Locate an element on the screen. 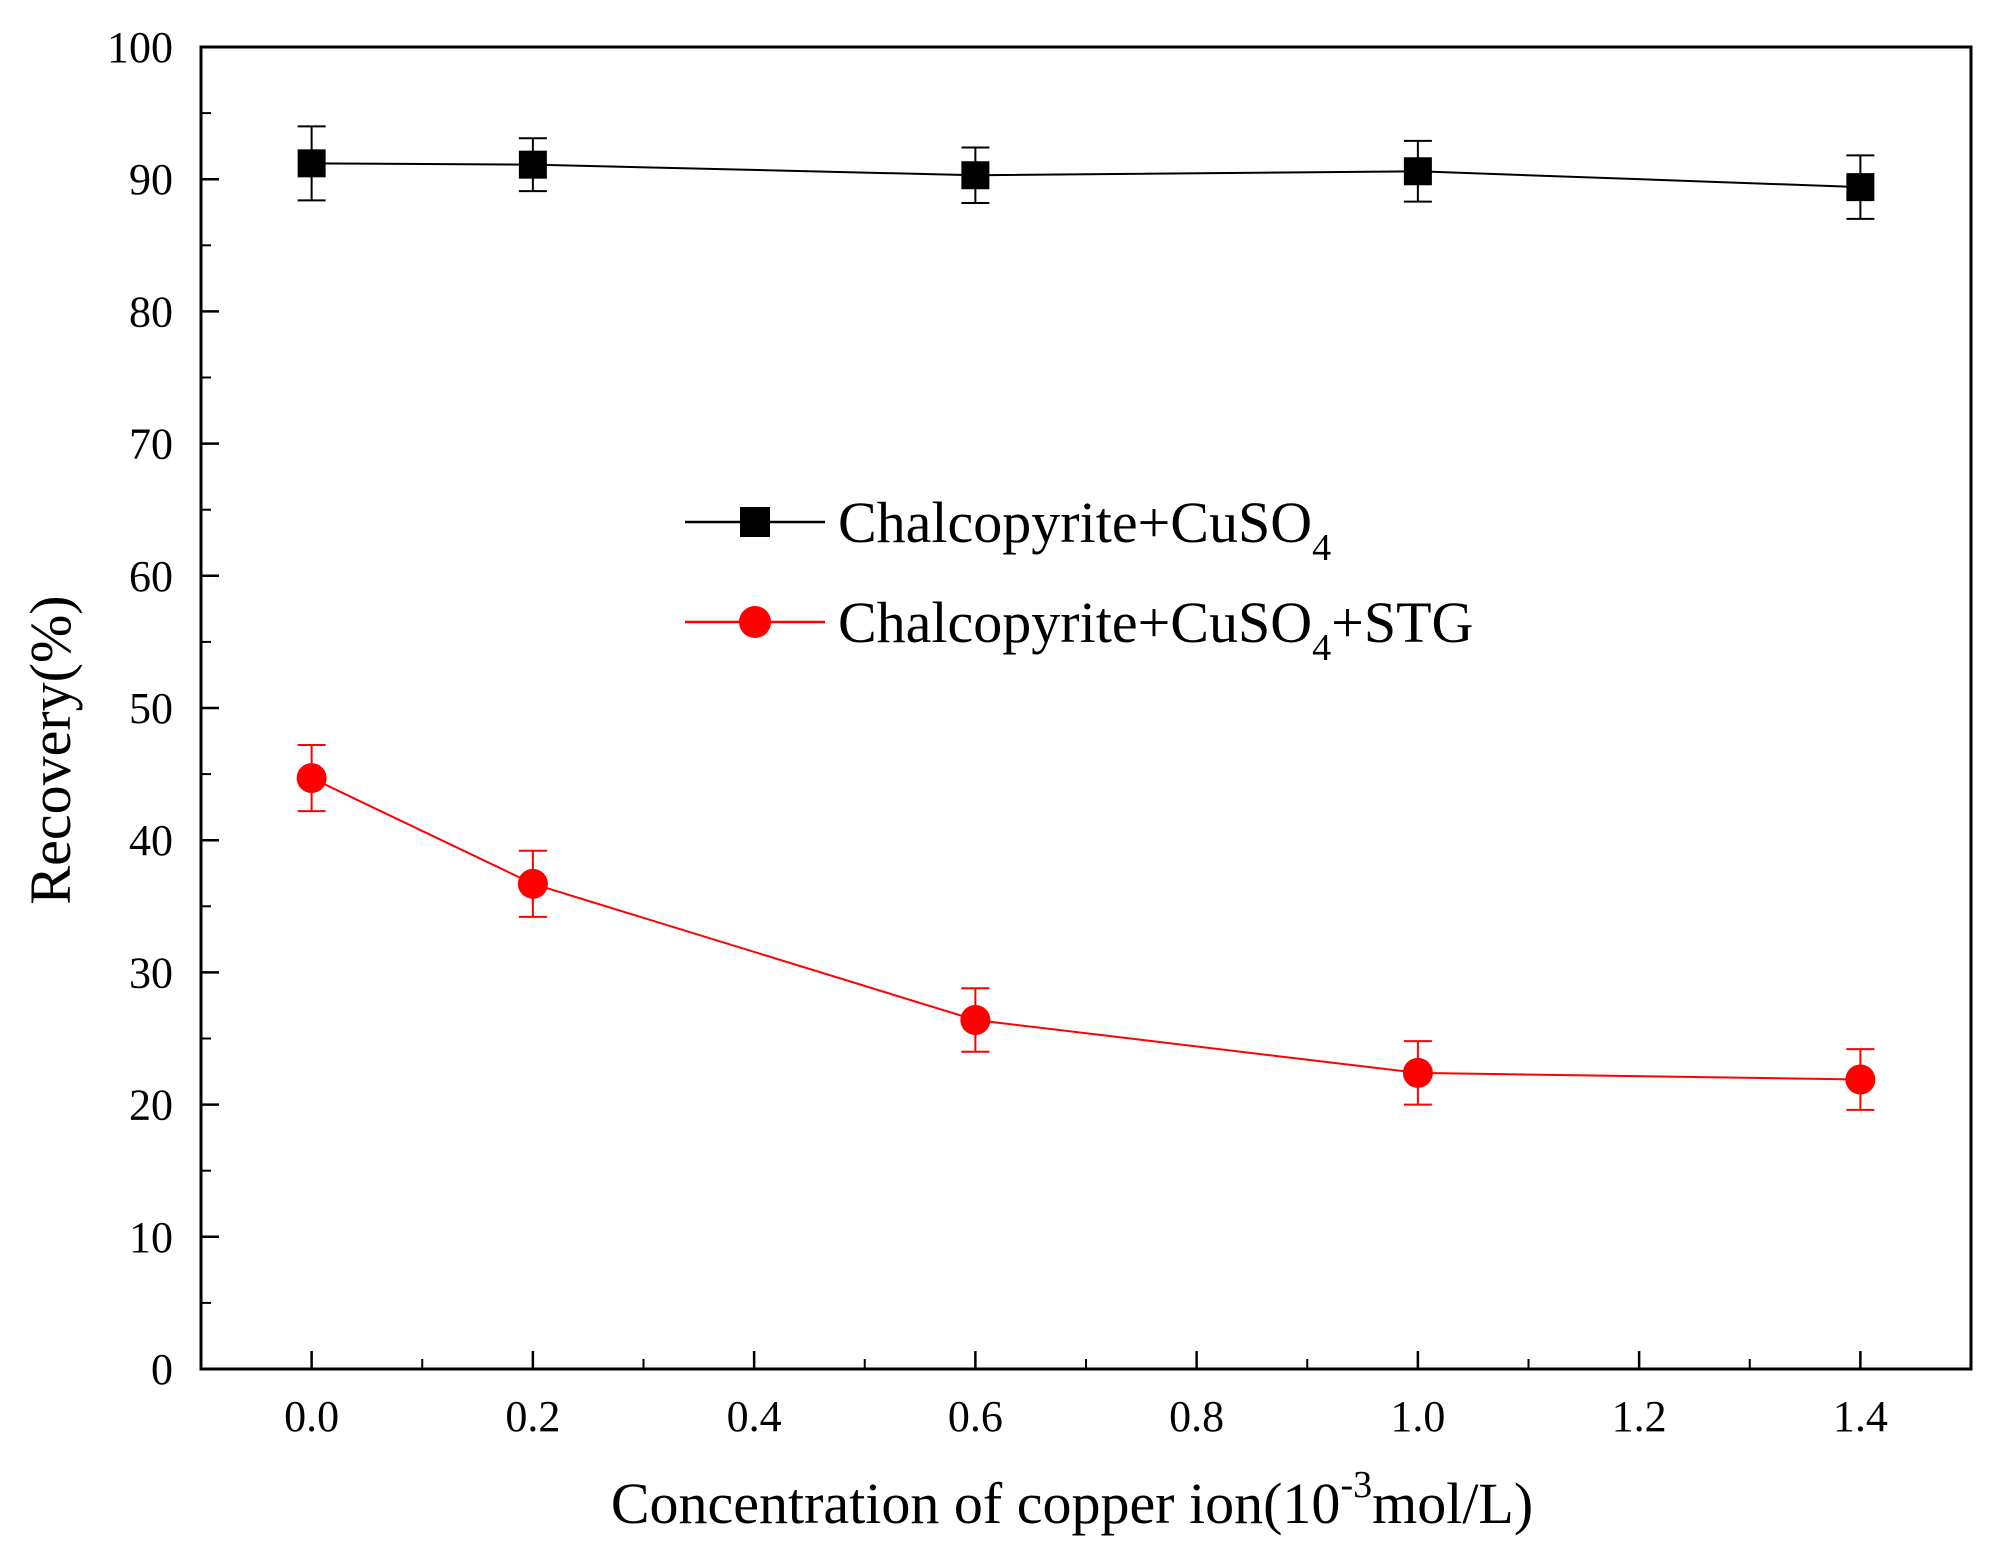  y-tick-label: 30 is located at coordinates (151, 972).